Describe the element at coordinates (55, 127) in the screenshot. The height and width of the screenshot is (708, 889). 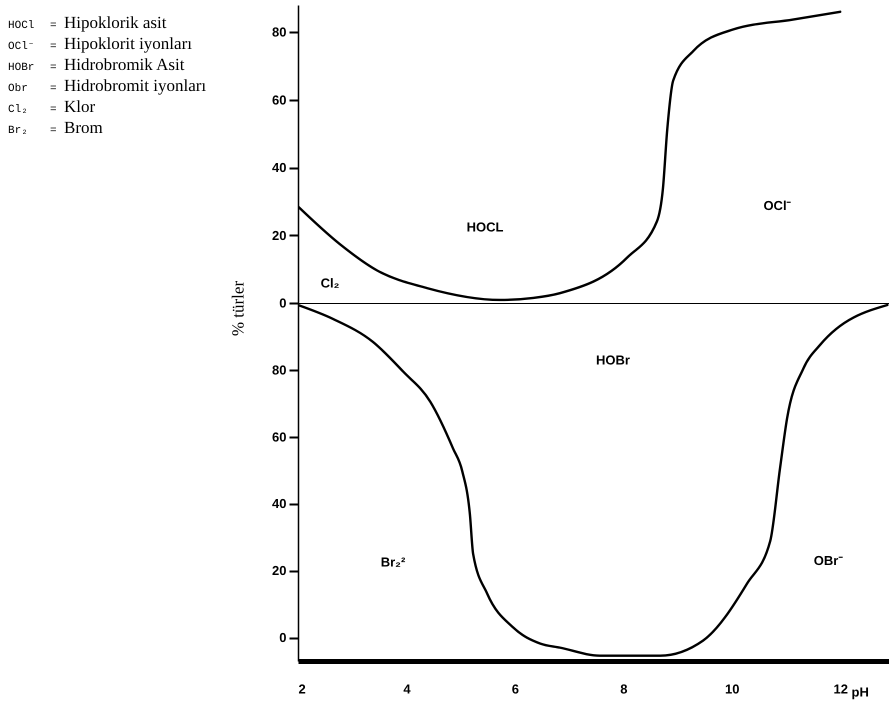
I see `text: Br₂ = Brom` at that location.